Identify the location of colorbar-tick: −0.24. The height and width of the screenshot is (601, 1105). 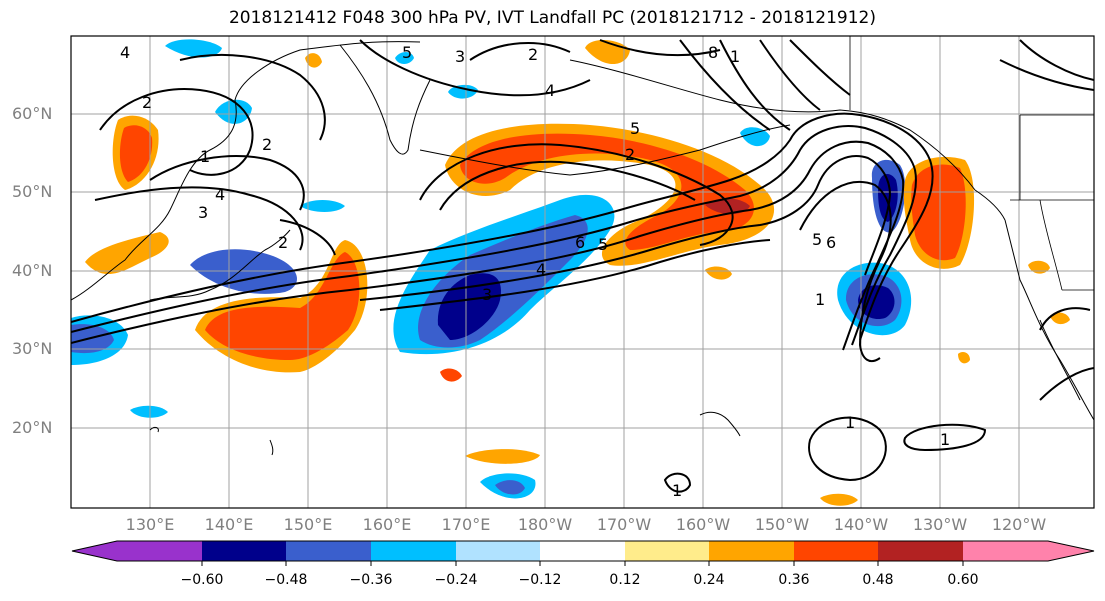
(456, 580).